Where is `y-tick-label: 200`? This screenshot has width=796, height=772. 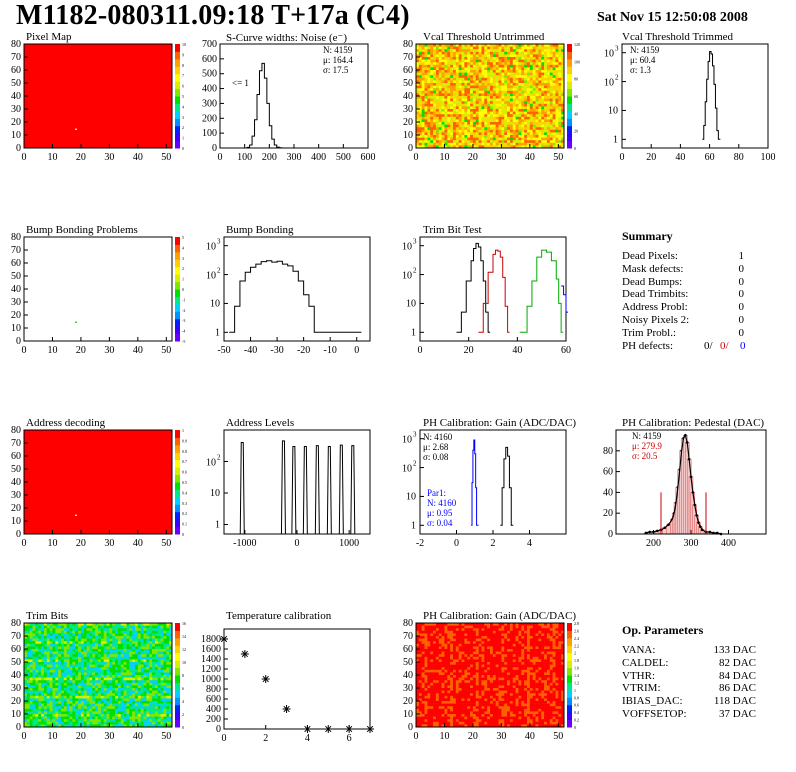 y-tick-label: 200 is located at coordinates (209, 118).